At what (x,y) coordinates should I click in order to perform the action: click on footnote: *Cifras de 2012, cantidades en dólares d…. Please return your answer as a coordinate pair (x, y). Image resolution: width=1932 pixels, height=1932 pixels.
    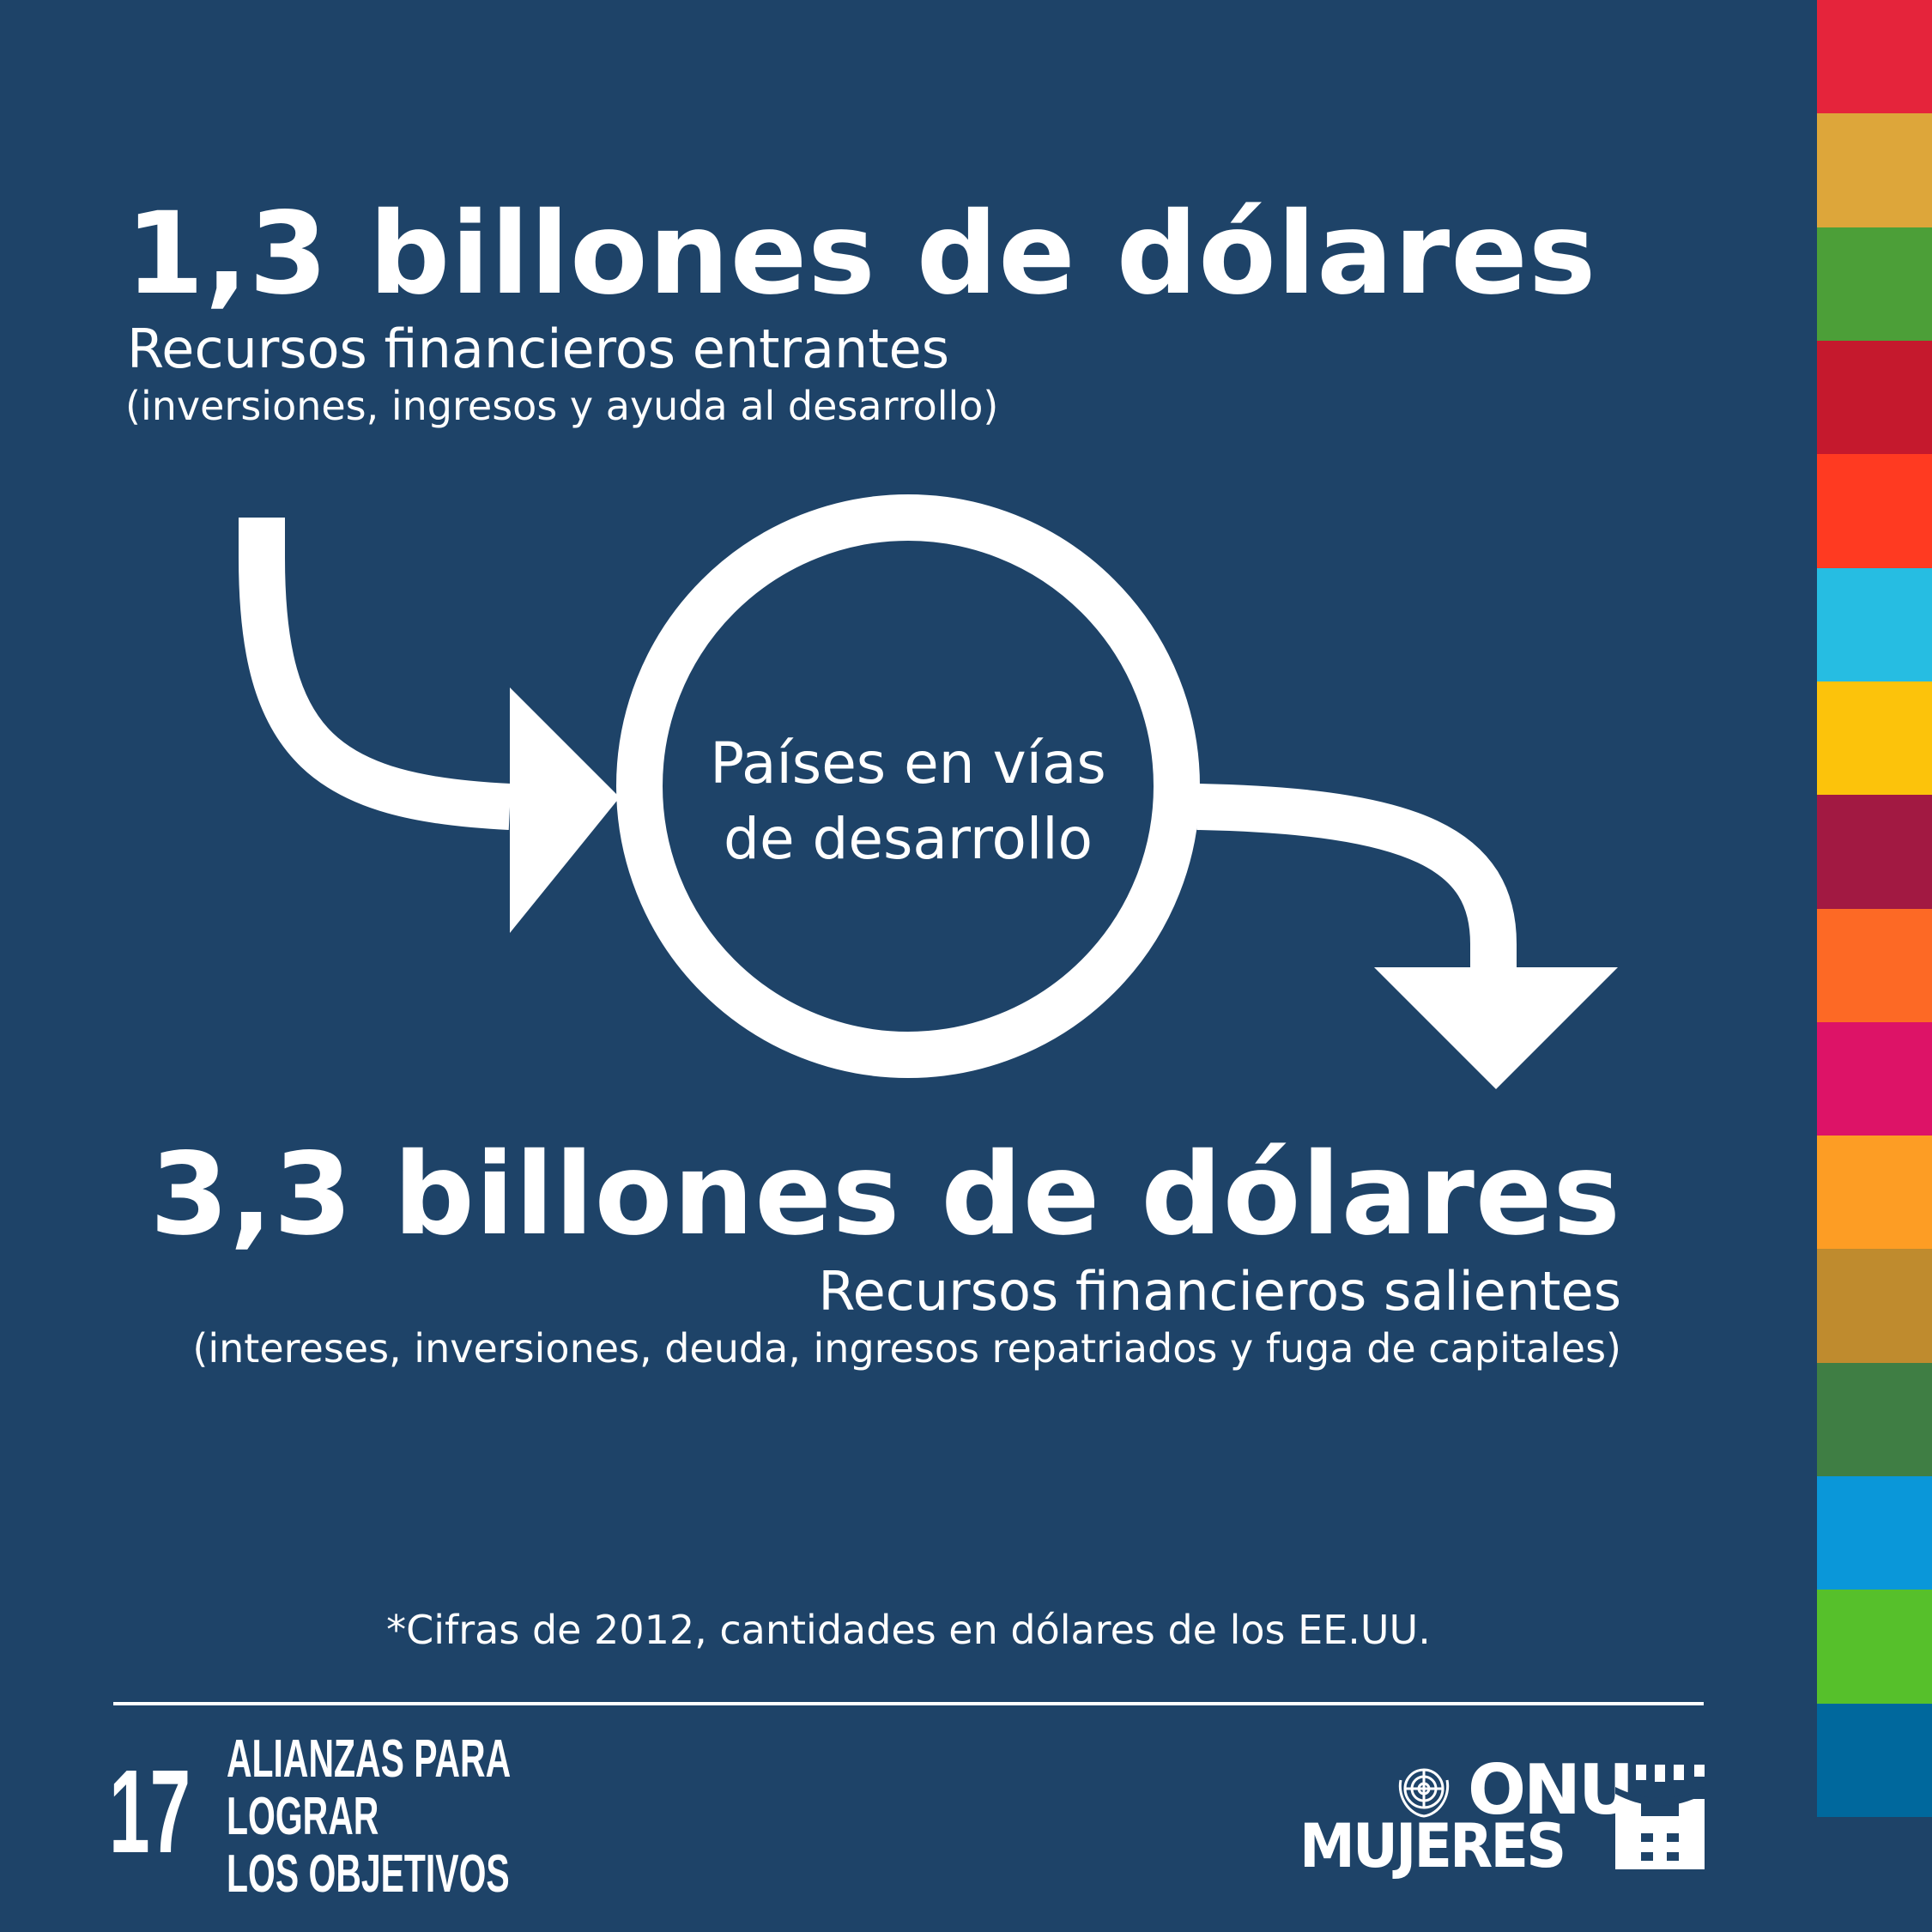
    Looking at the image, I should click on (909, 1630).